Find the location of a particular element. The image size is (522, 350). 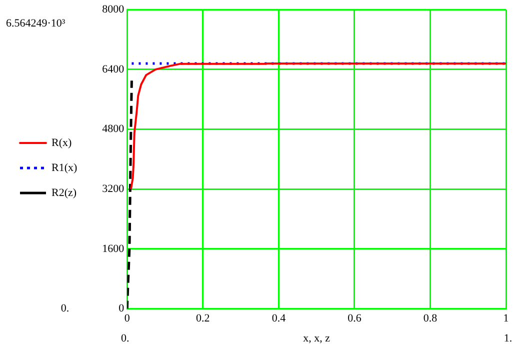

y-tick-label: 0 is located at coordinates (121, 308).